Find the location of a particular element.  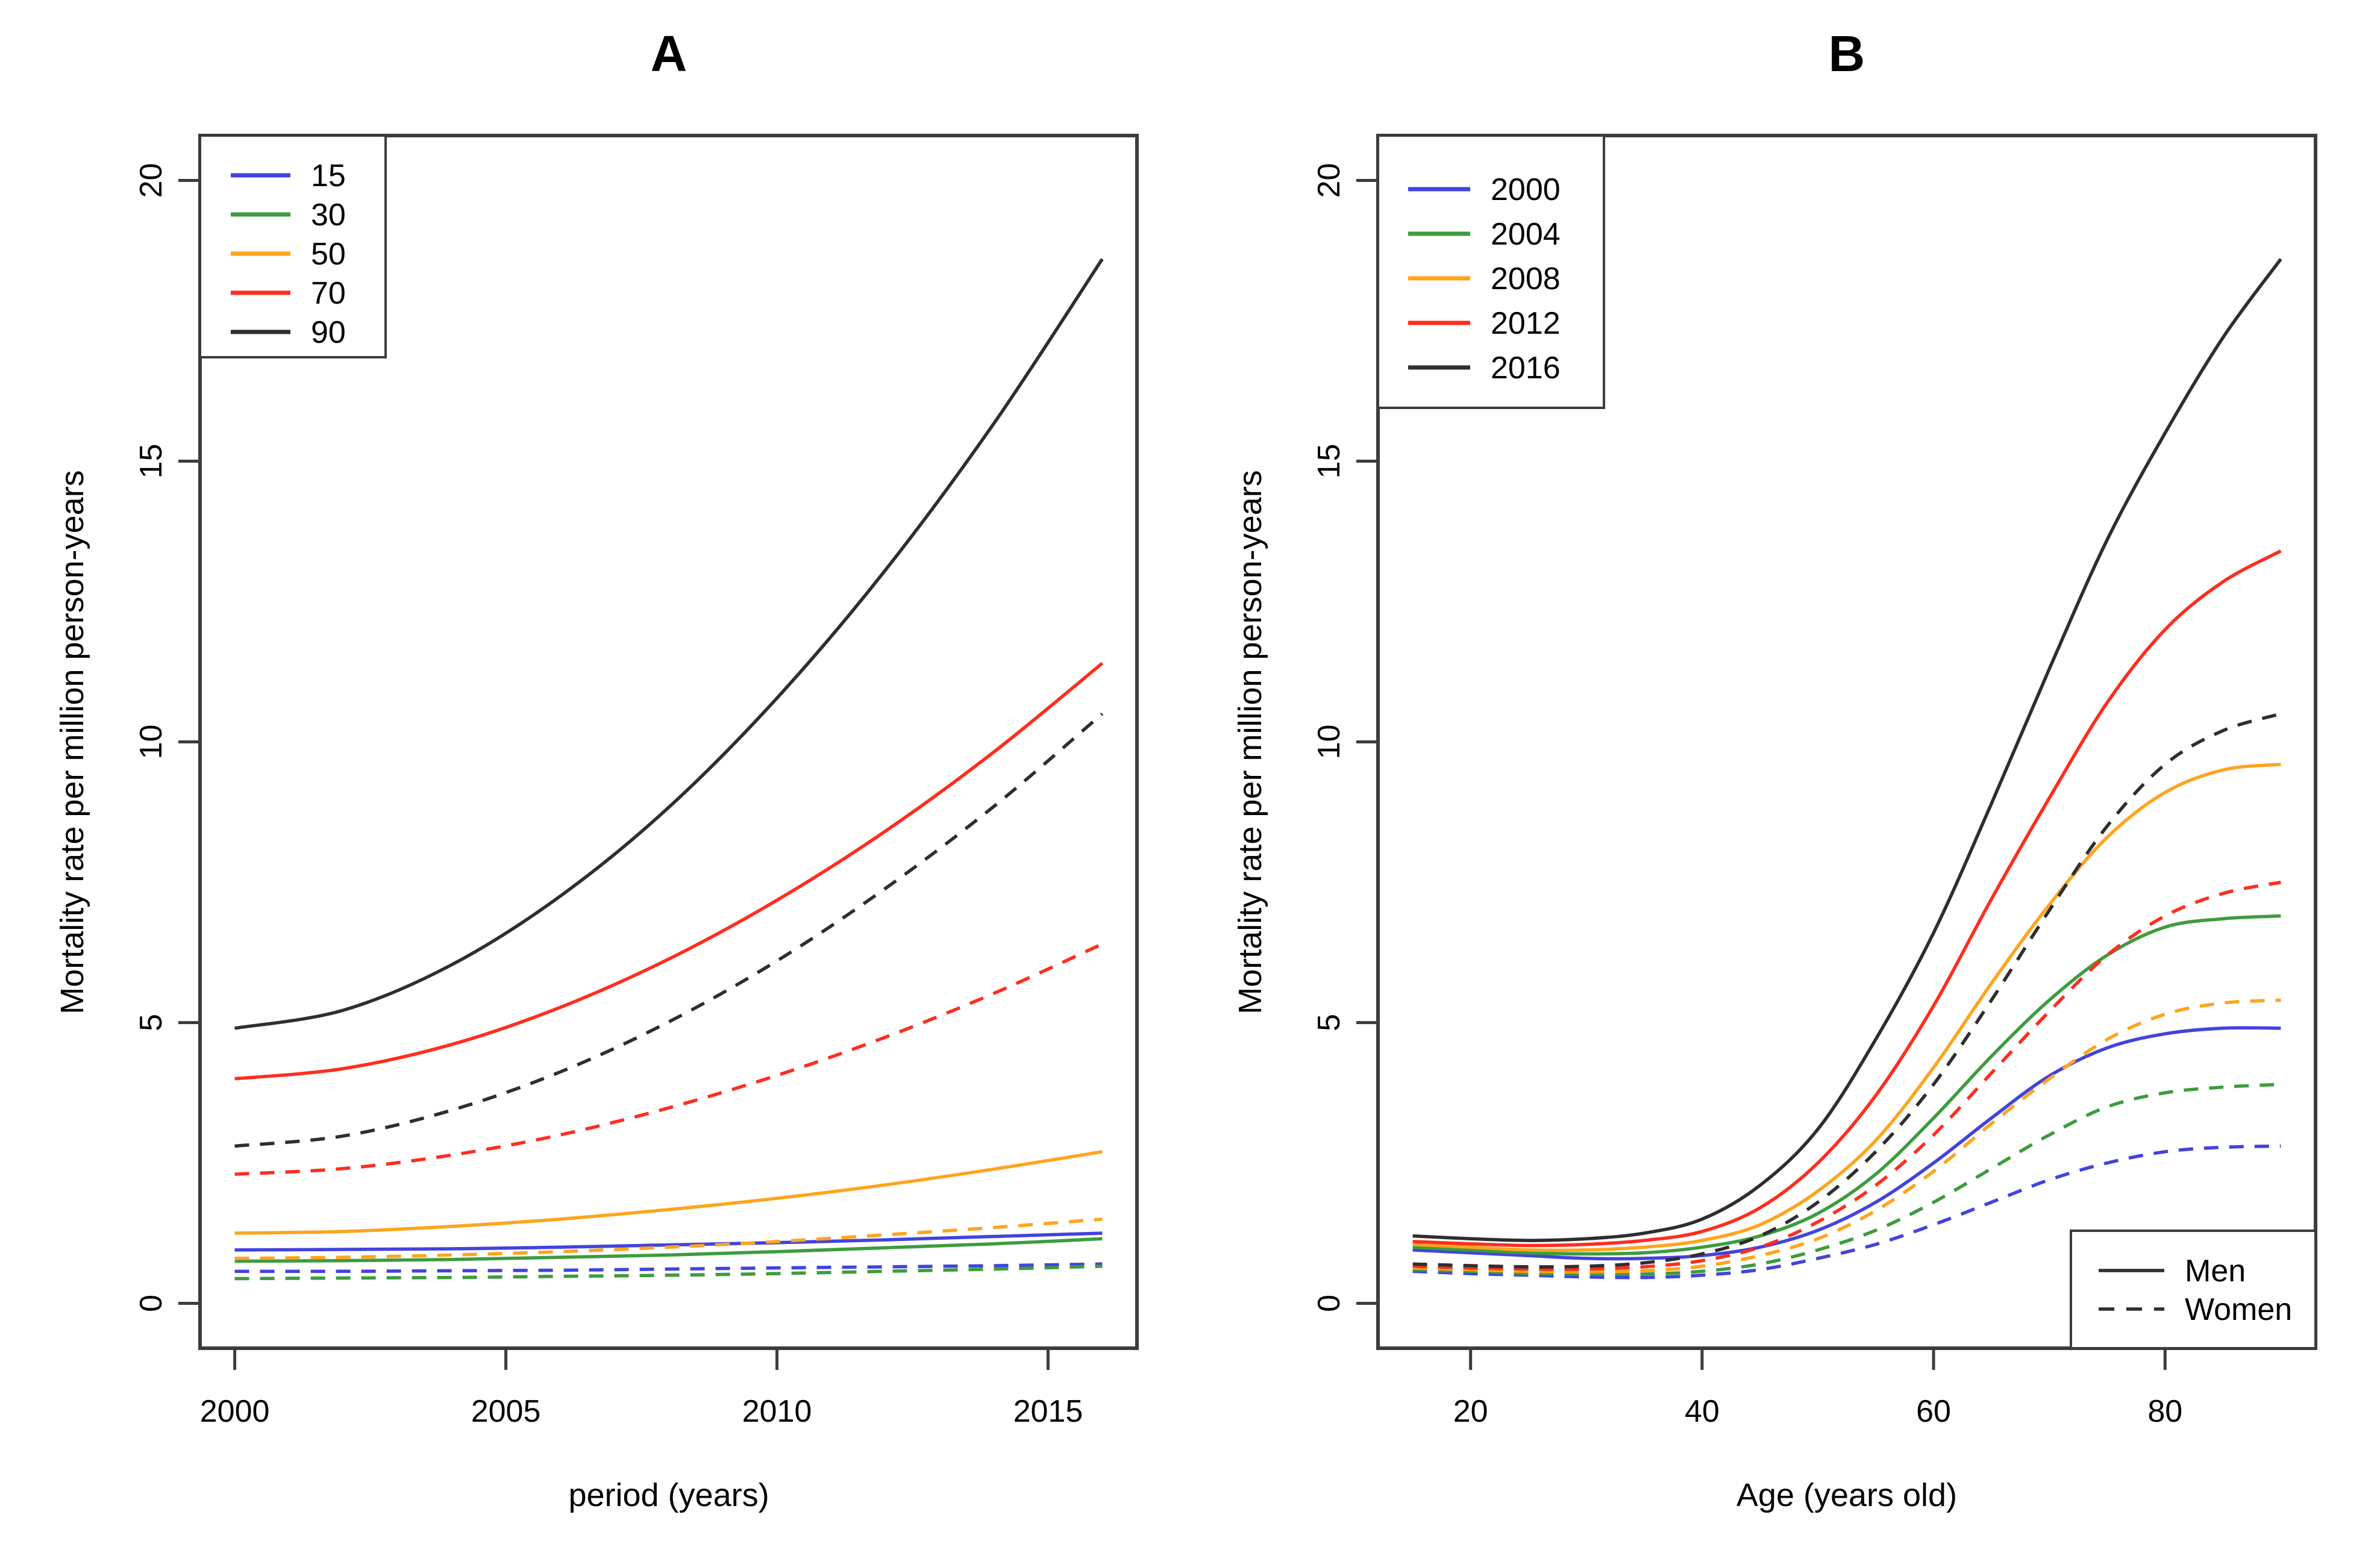

x-tick-label: 2000 is located at coordinates (235, 1411).